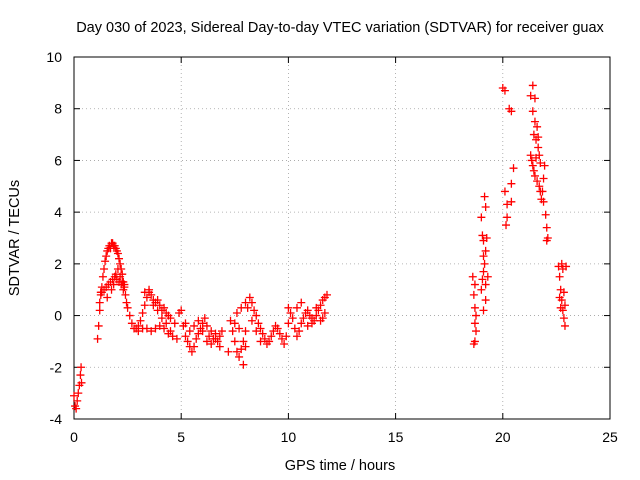  What do you see at coordinates (74, 437) in the screenshot?
I see `x-tick-label: 0` at bounding box center [74, 437].